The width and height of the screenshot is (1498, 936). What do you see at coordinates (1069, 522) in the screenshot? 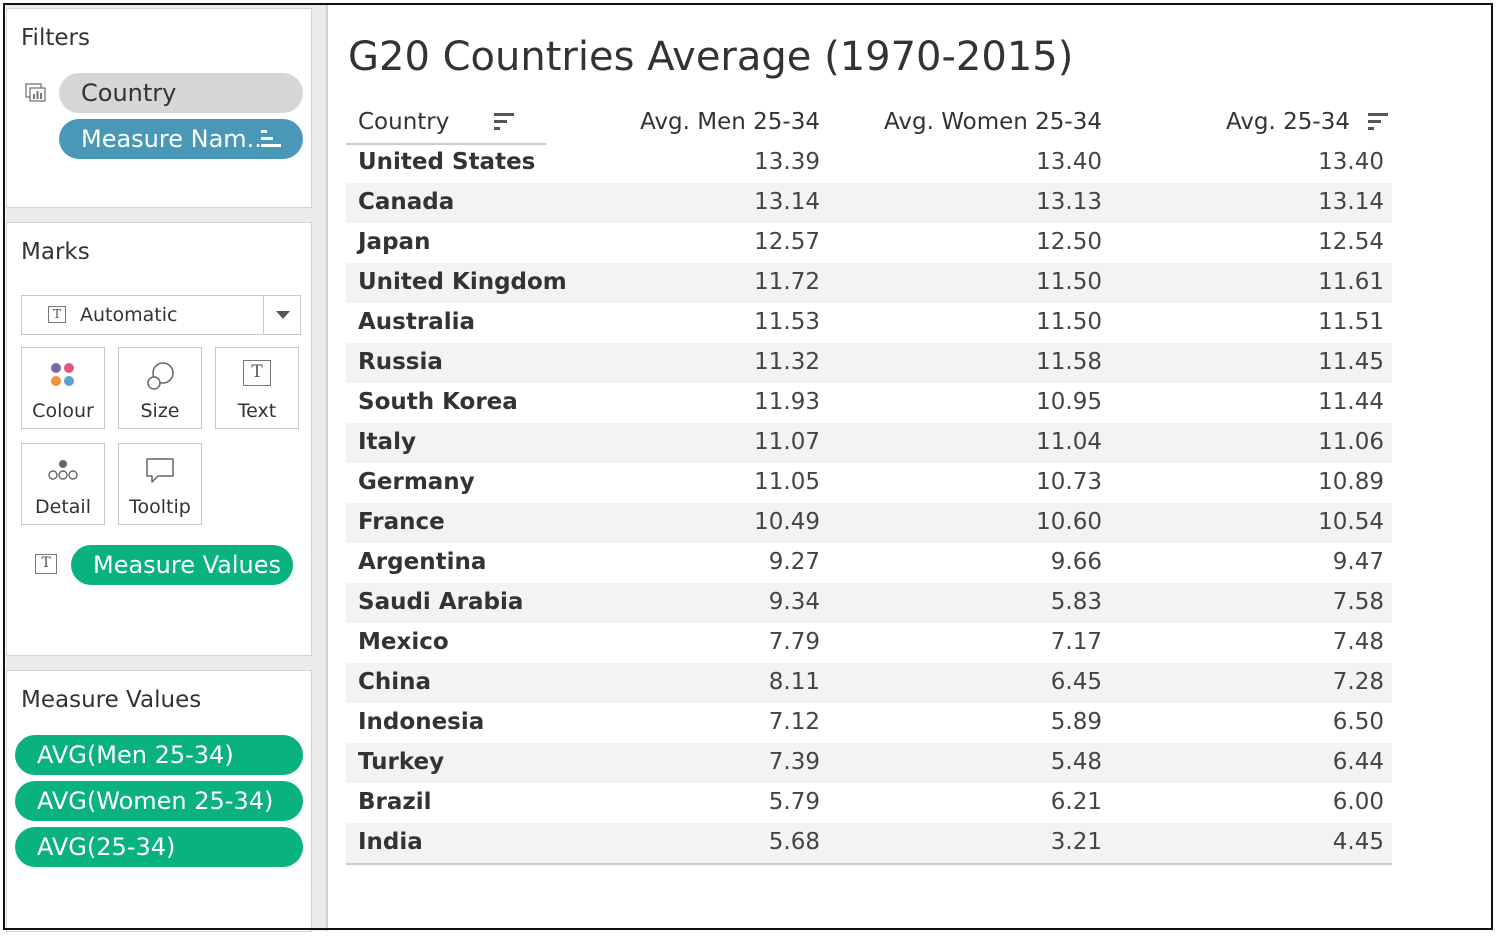
I see `cell-women: 10.60` at bounding box center [1069, 522].